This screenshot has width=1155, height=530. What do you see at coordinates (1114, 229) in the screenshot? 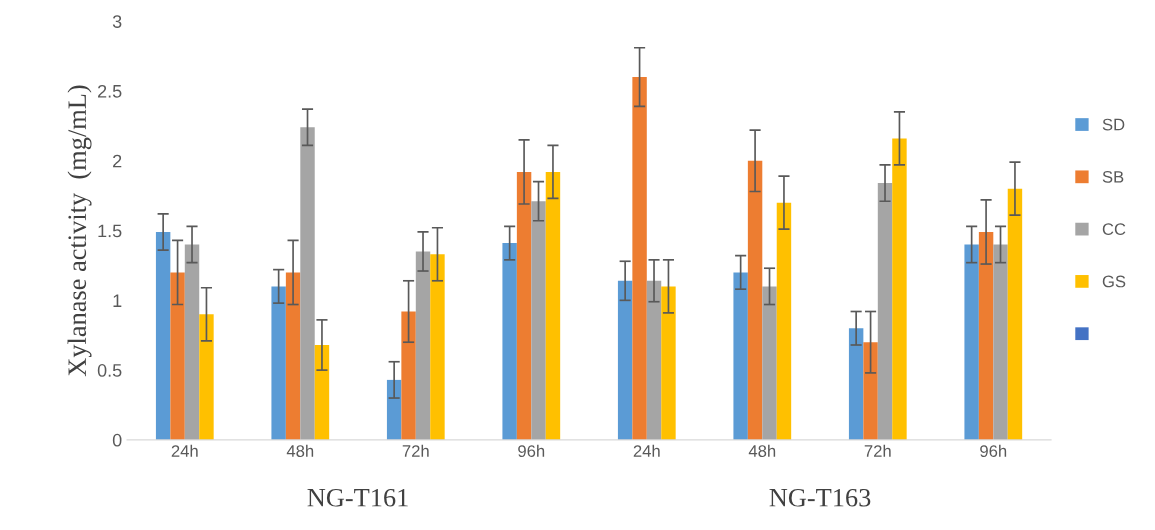
I see `legend-label: CC` at bounding box center [1114, 229].